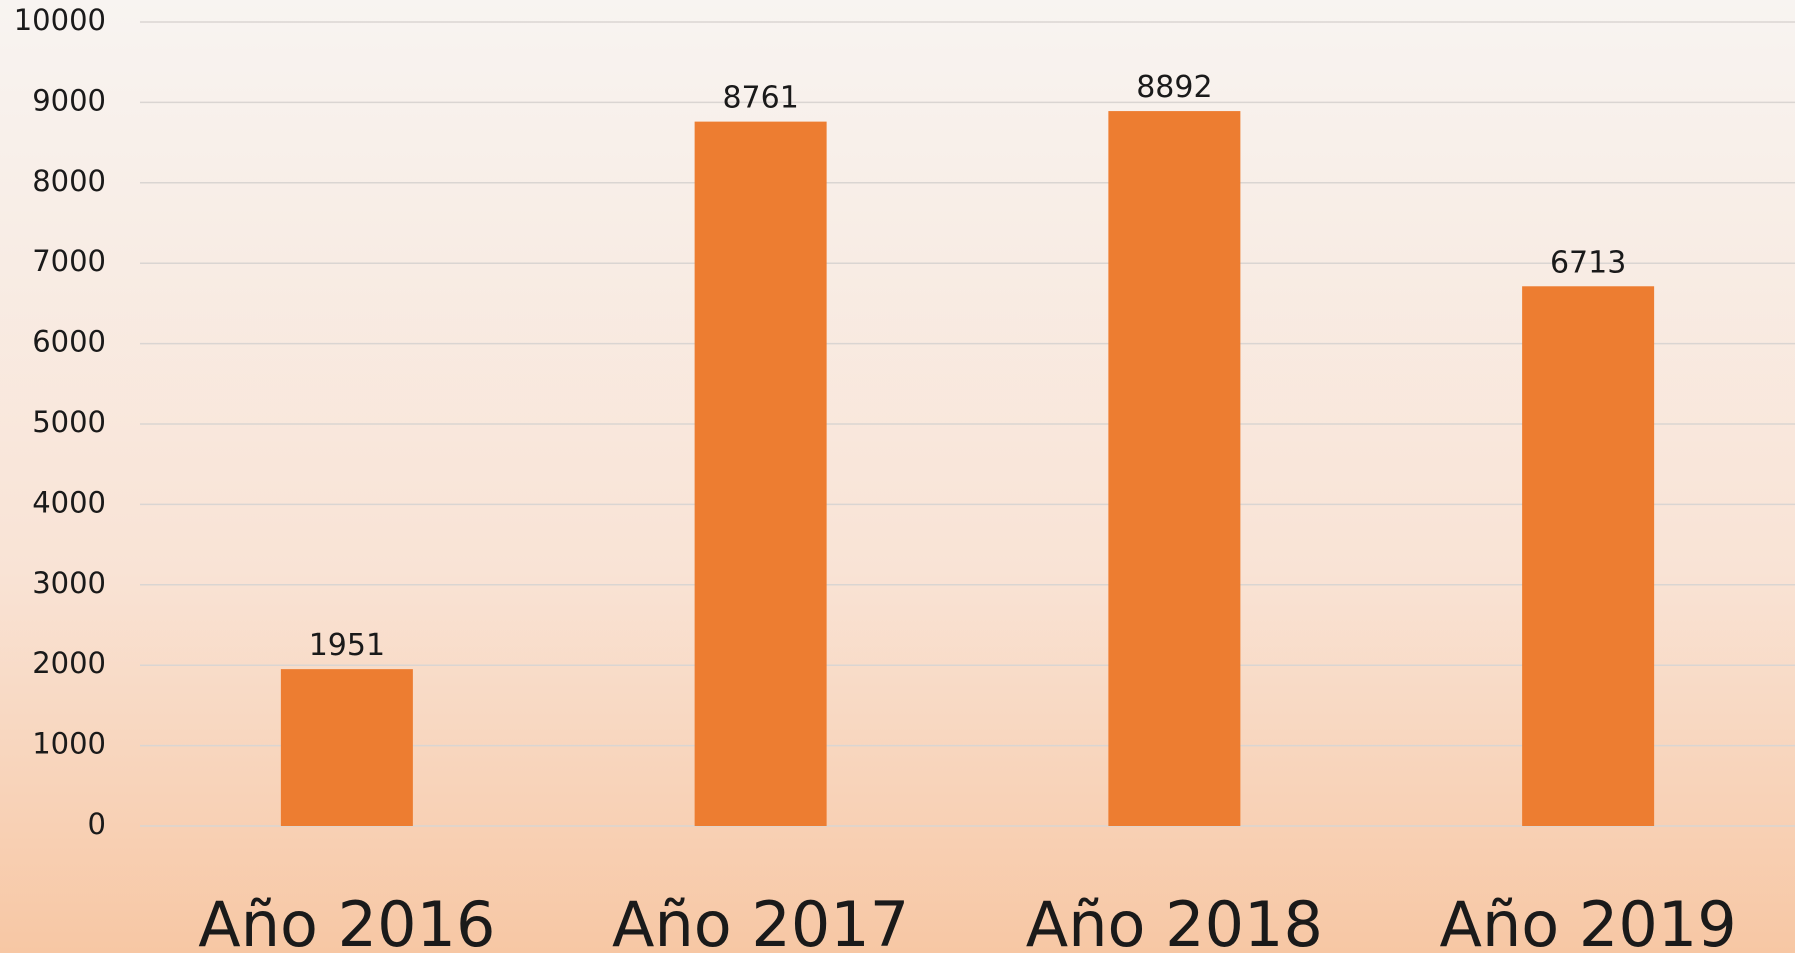  What do you see at coordinates (69, 181) in the screenshot?
I see `y-tick-label: 8000` at bounding box center [69, 181].